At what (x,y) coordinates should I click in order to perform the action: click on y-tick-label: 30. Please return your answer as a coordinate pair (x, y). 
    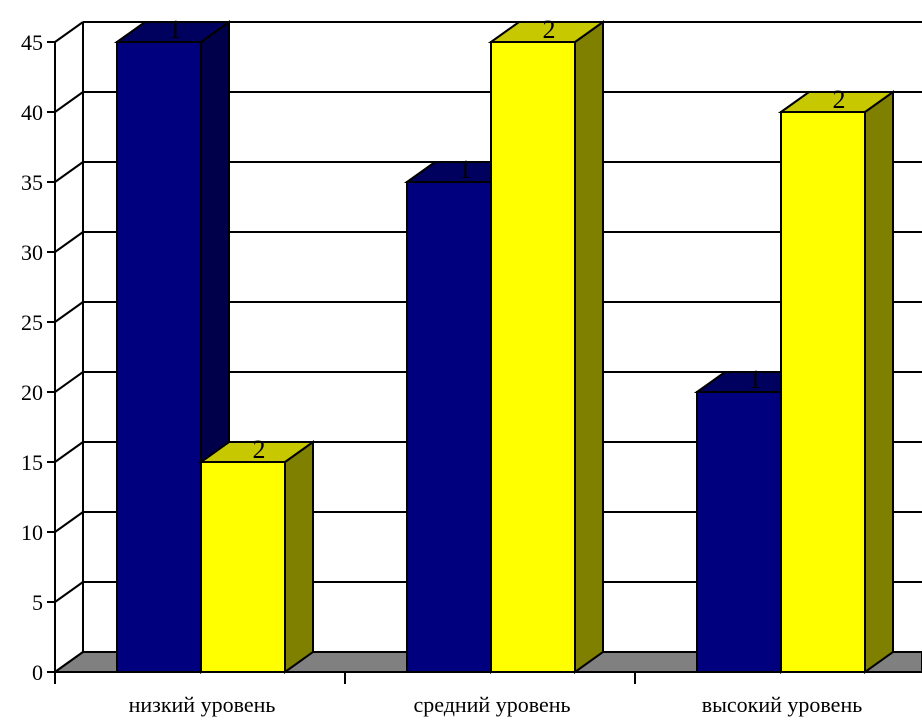
    Looking at the image, I should click on (32, 252).